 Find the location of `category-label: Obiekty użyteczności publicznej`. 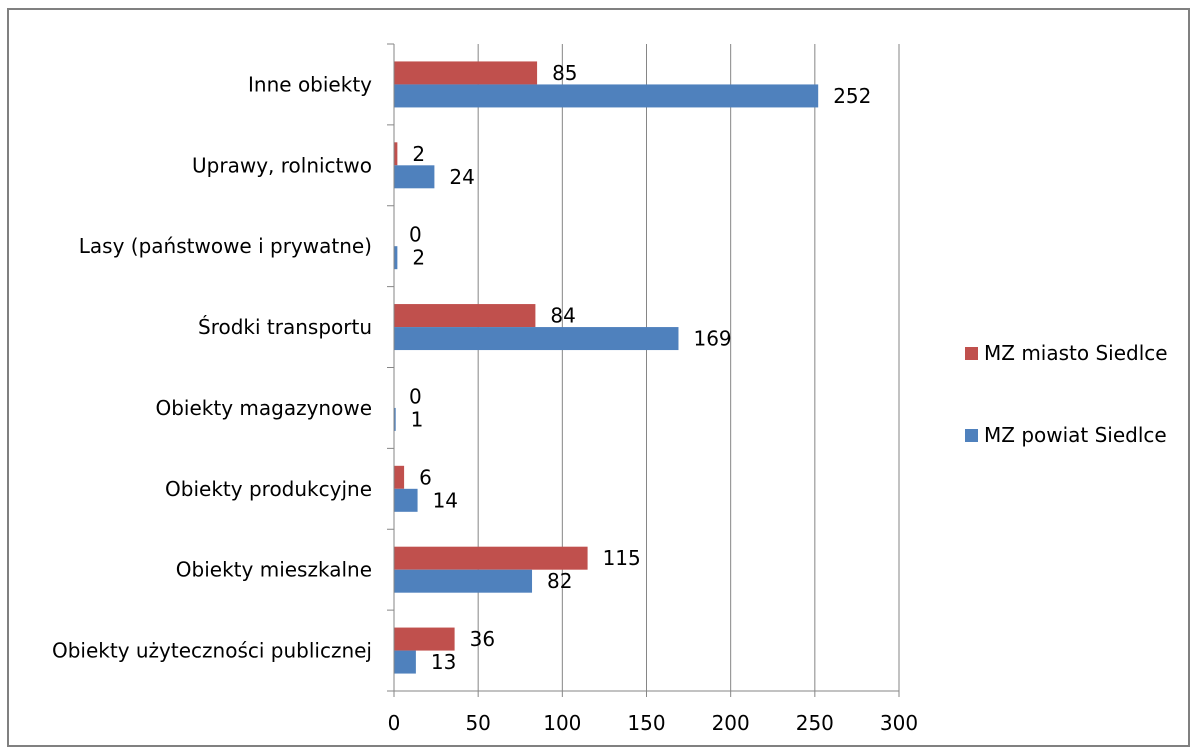

category-label: Obiekty użyteczności publicznej is located at coordinates (212, 651).